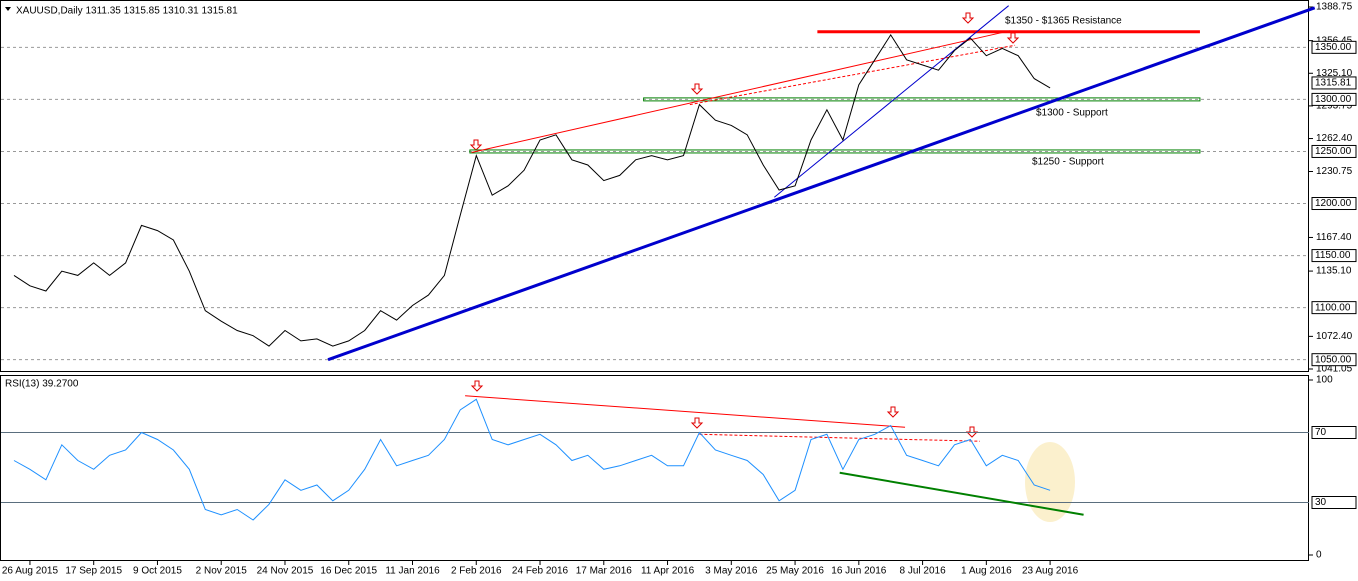  I want to click on x-tick-label: 9 Oct 2015, so click(157, 571).